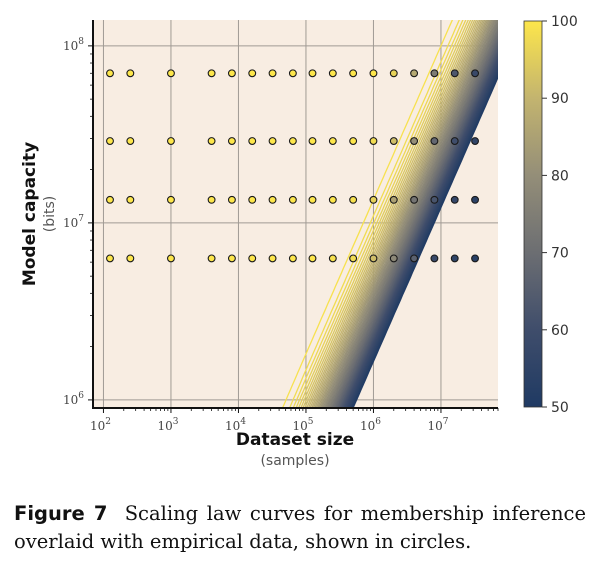 The width and height of the screenshot is (598, 565). What do you see at coordinates (30, 214) in the screenshot?
I see `y-axis-label: Model capacity` at bounding box center [30, 214].